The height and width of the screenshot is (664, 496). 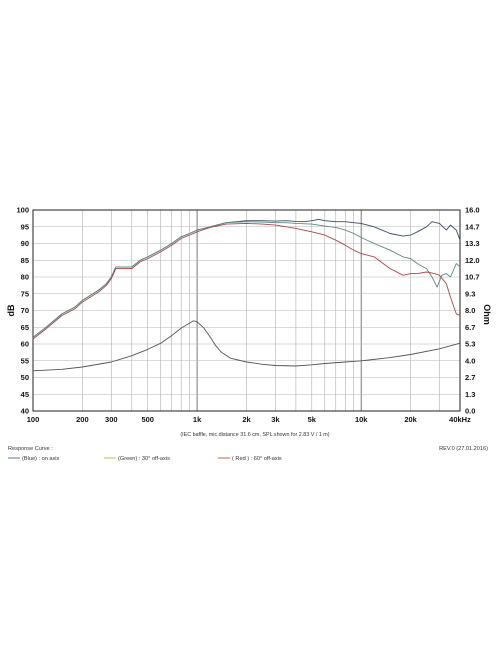 What do you see at coordinates (25, 277) in the screenshot?
I see `y-tick-label: 80` at bounding box center [25, 277].